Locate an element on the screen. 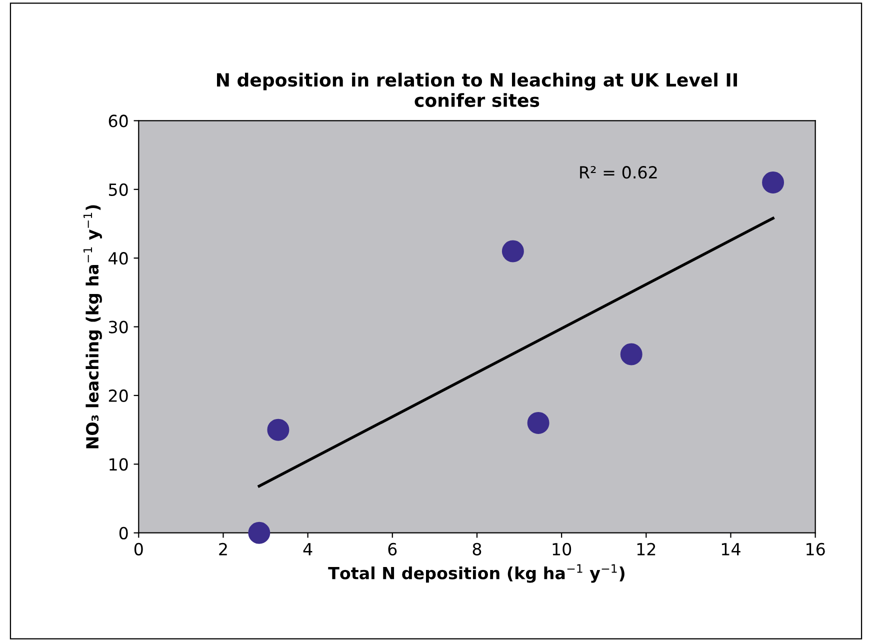 This screenshot has height=642, width=872. x-tick-label: 8 is located at coordinates (477, 549).